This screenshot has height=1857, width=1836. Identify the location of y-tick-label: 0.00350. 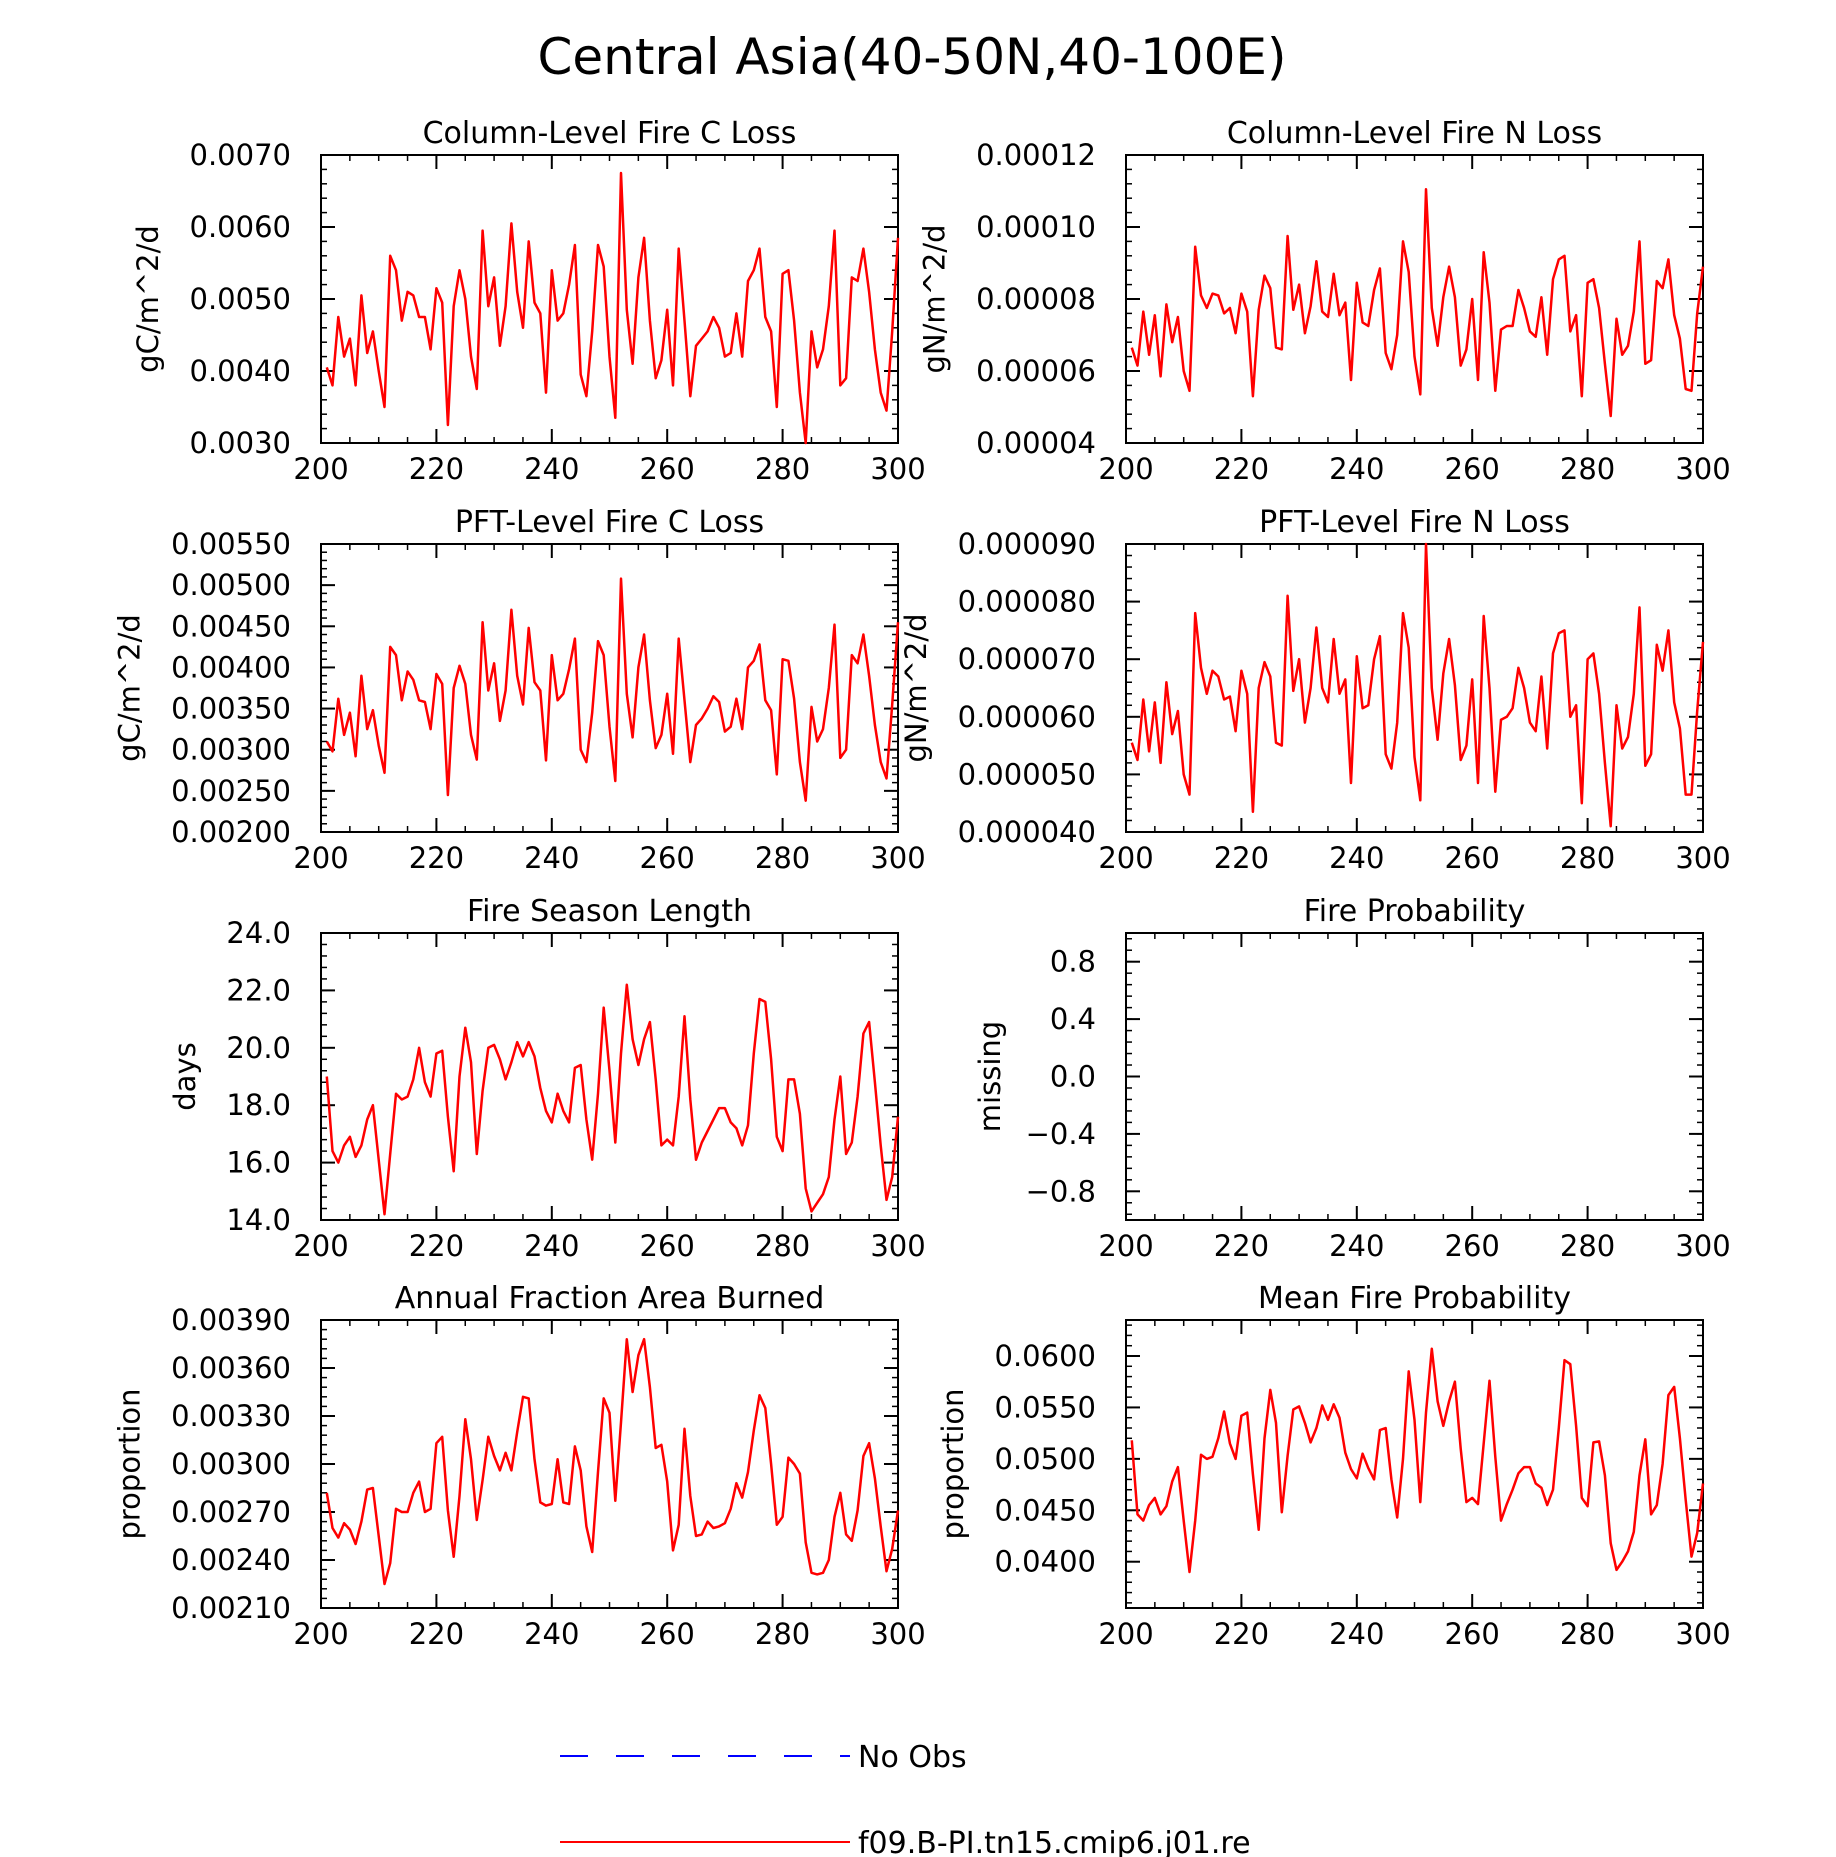
(231, 709).